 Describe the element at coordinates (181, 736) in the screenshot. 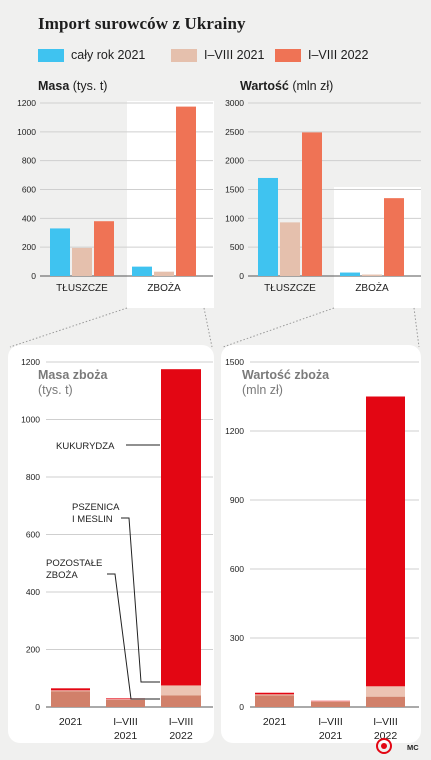

I see `category-label: 2022` at that location.